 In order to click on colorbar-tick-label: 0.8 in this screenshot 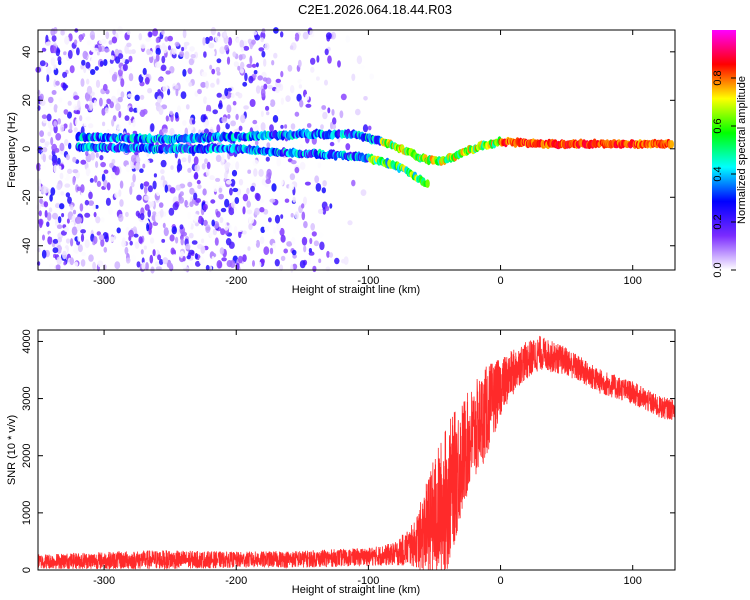, I will do `click(718, 77)`.